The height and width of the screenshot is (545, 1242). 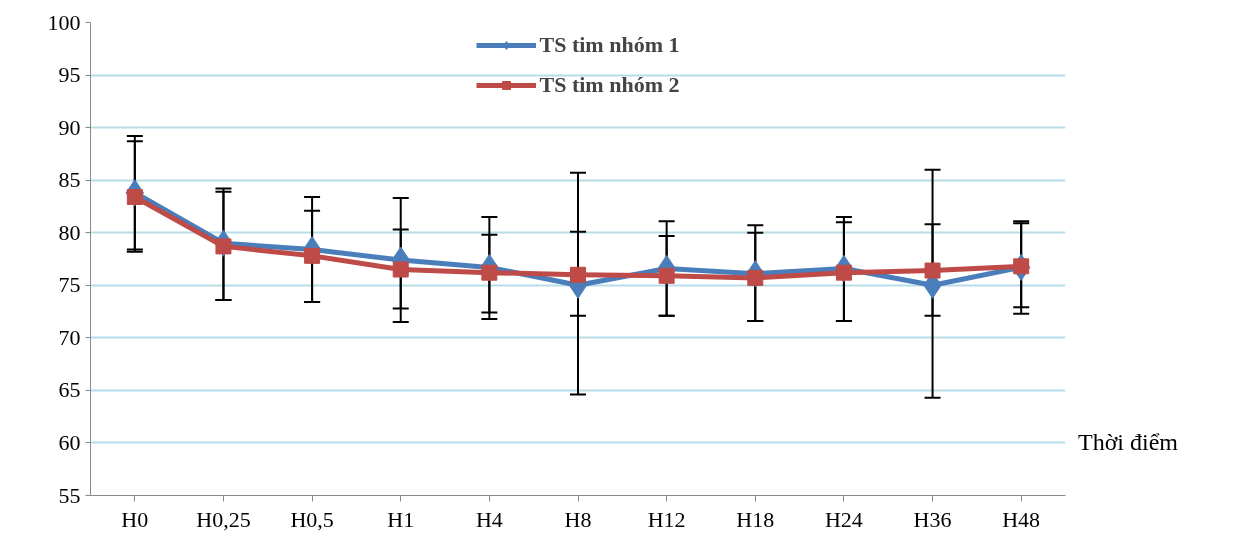 I want to click on x-tick-label: H4, so click(x=489, y=519).